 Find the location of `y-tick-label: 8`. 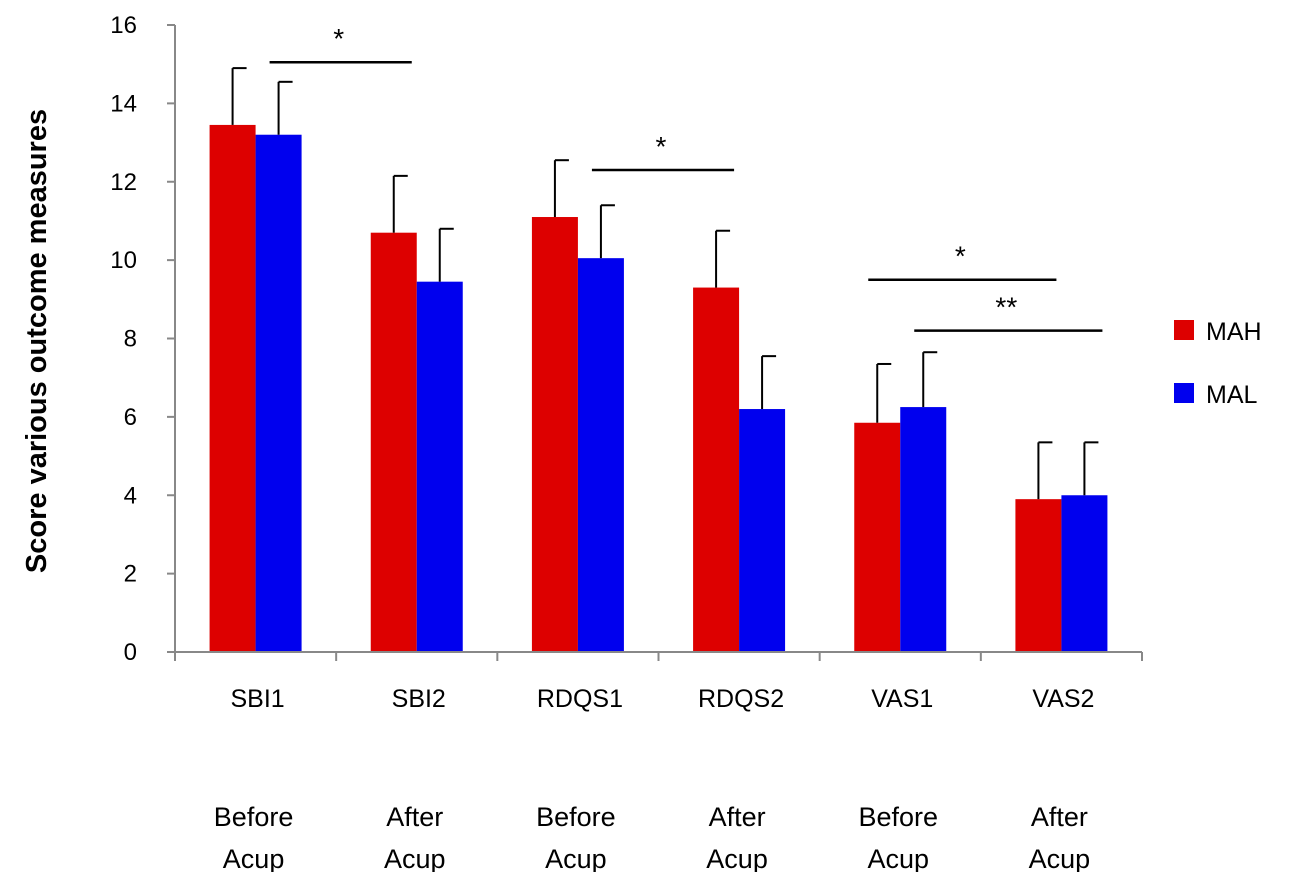

y-tick-label: 8 is located at coordinates (130, 339).